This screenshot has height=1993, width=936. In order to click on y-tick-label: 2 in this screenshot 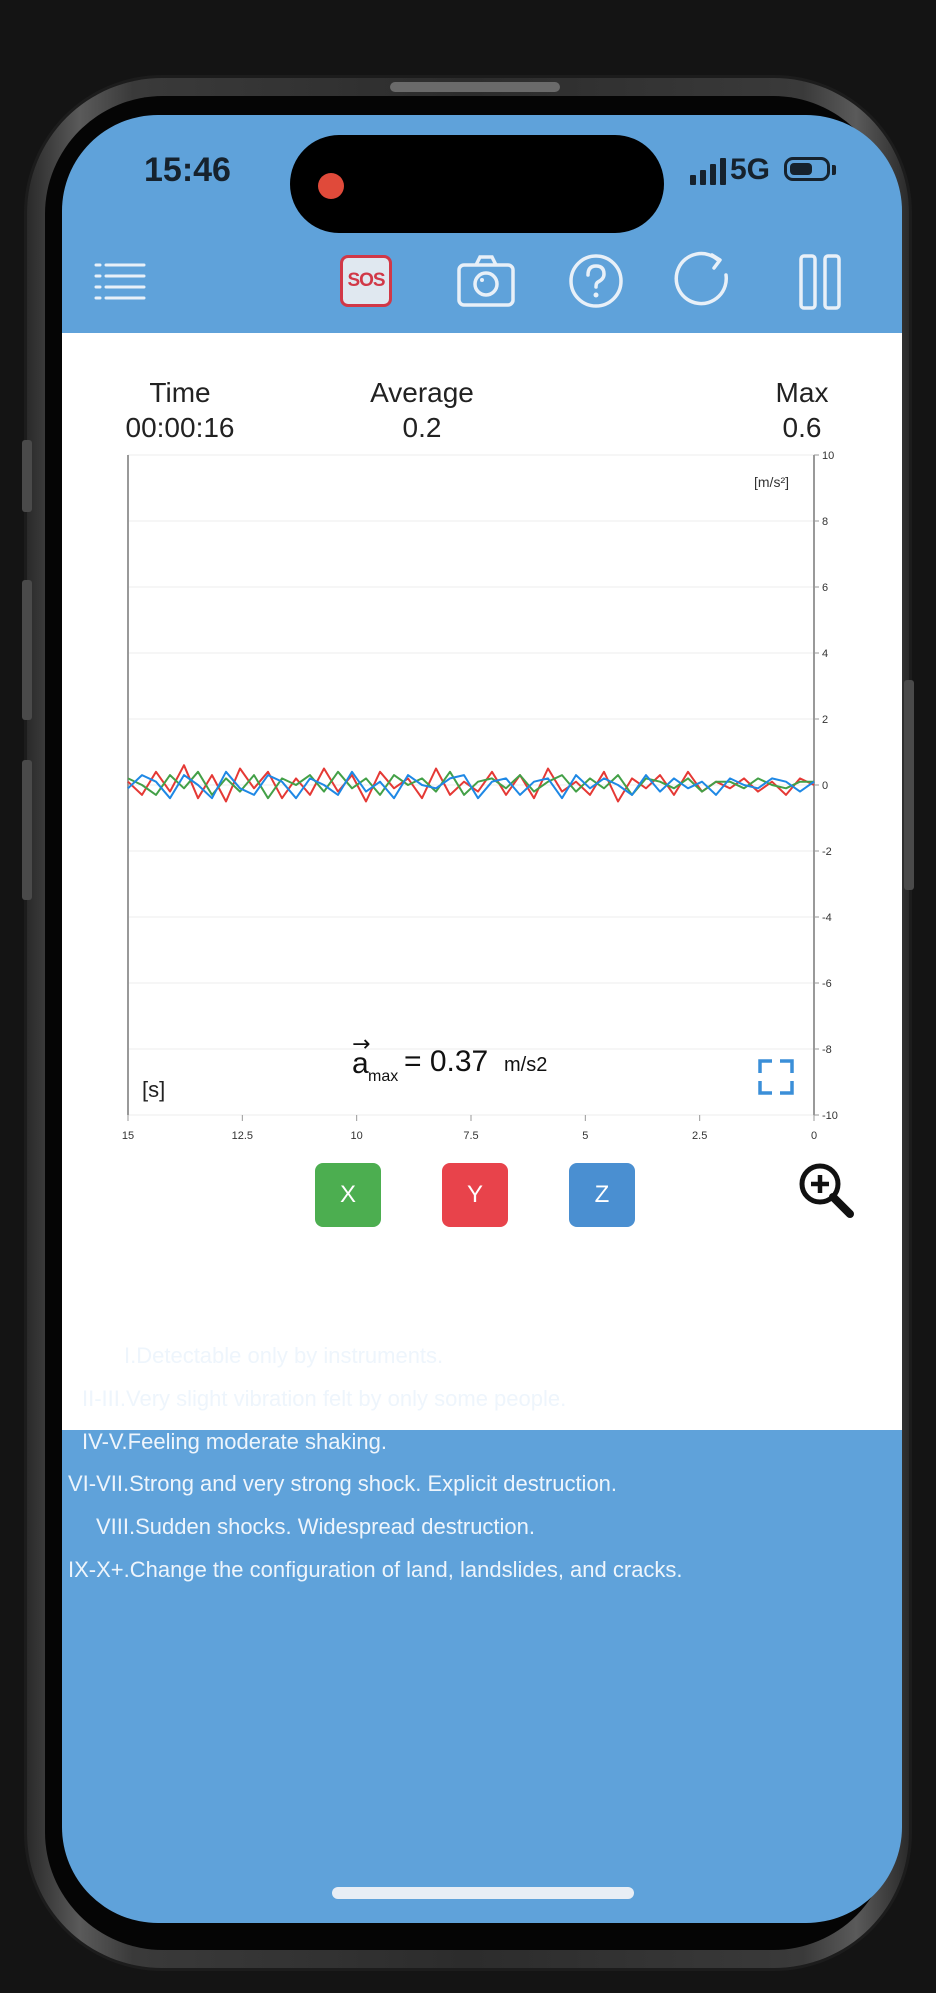, I will do `click(825, 720)`.